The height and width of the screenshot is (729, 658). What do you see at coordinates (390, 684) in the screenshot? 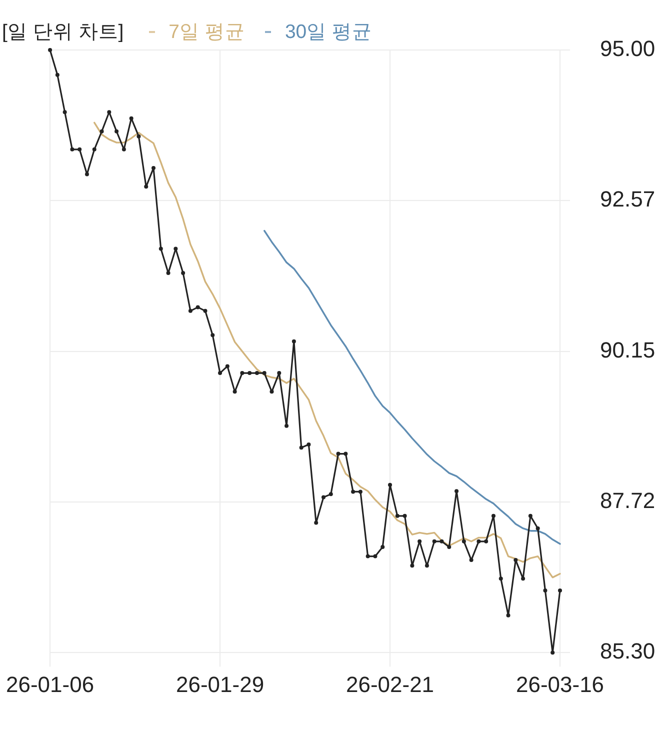
I see `x-tick-label: 26-02-21` at bounding box center [390, 684].